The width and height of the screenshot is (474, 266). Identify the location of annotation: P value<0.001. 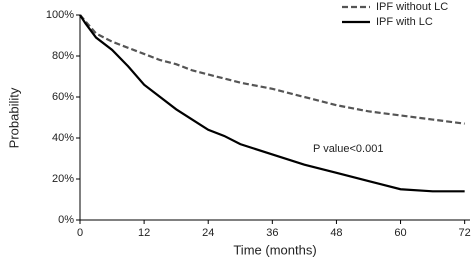
(348, 149).